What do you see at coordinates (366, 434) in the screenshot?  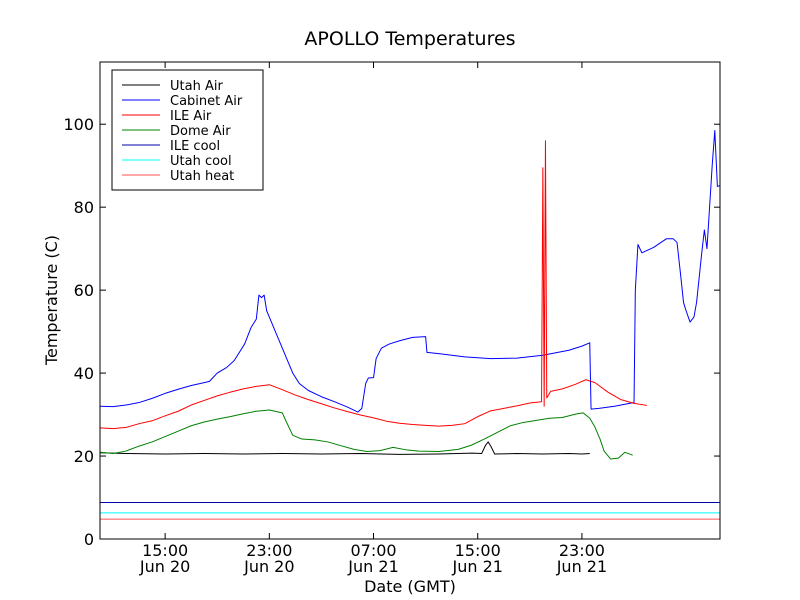 I see `series-line-dome-air` at bounding box center [366, 434].